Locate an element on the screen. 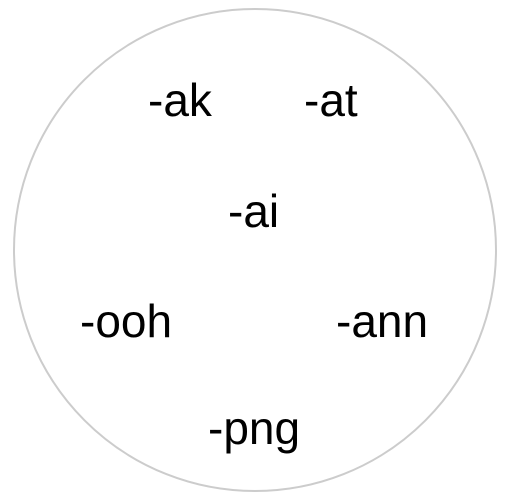 The image size is (512, 503). suffix-ann: -ann is located at coordinates (382, 321).